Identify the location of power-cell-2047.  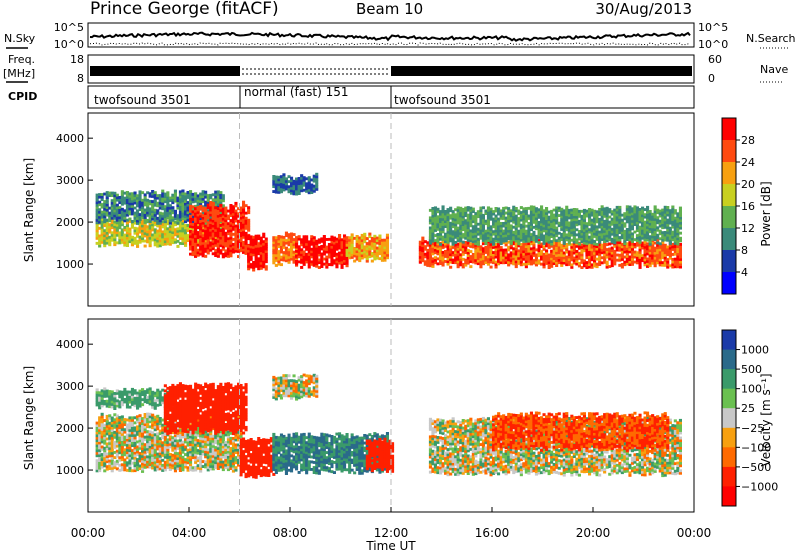
(304, 183).